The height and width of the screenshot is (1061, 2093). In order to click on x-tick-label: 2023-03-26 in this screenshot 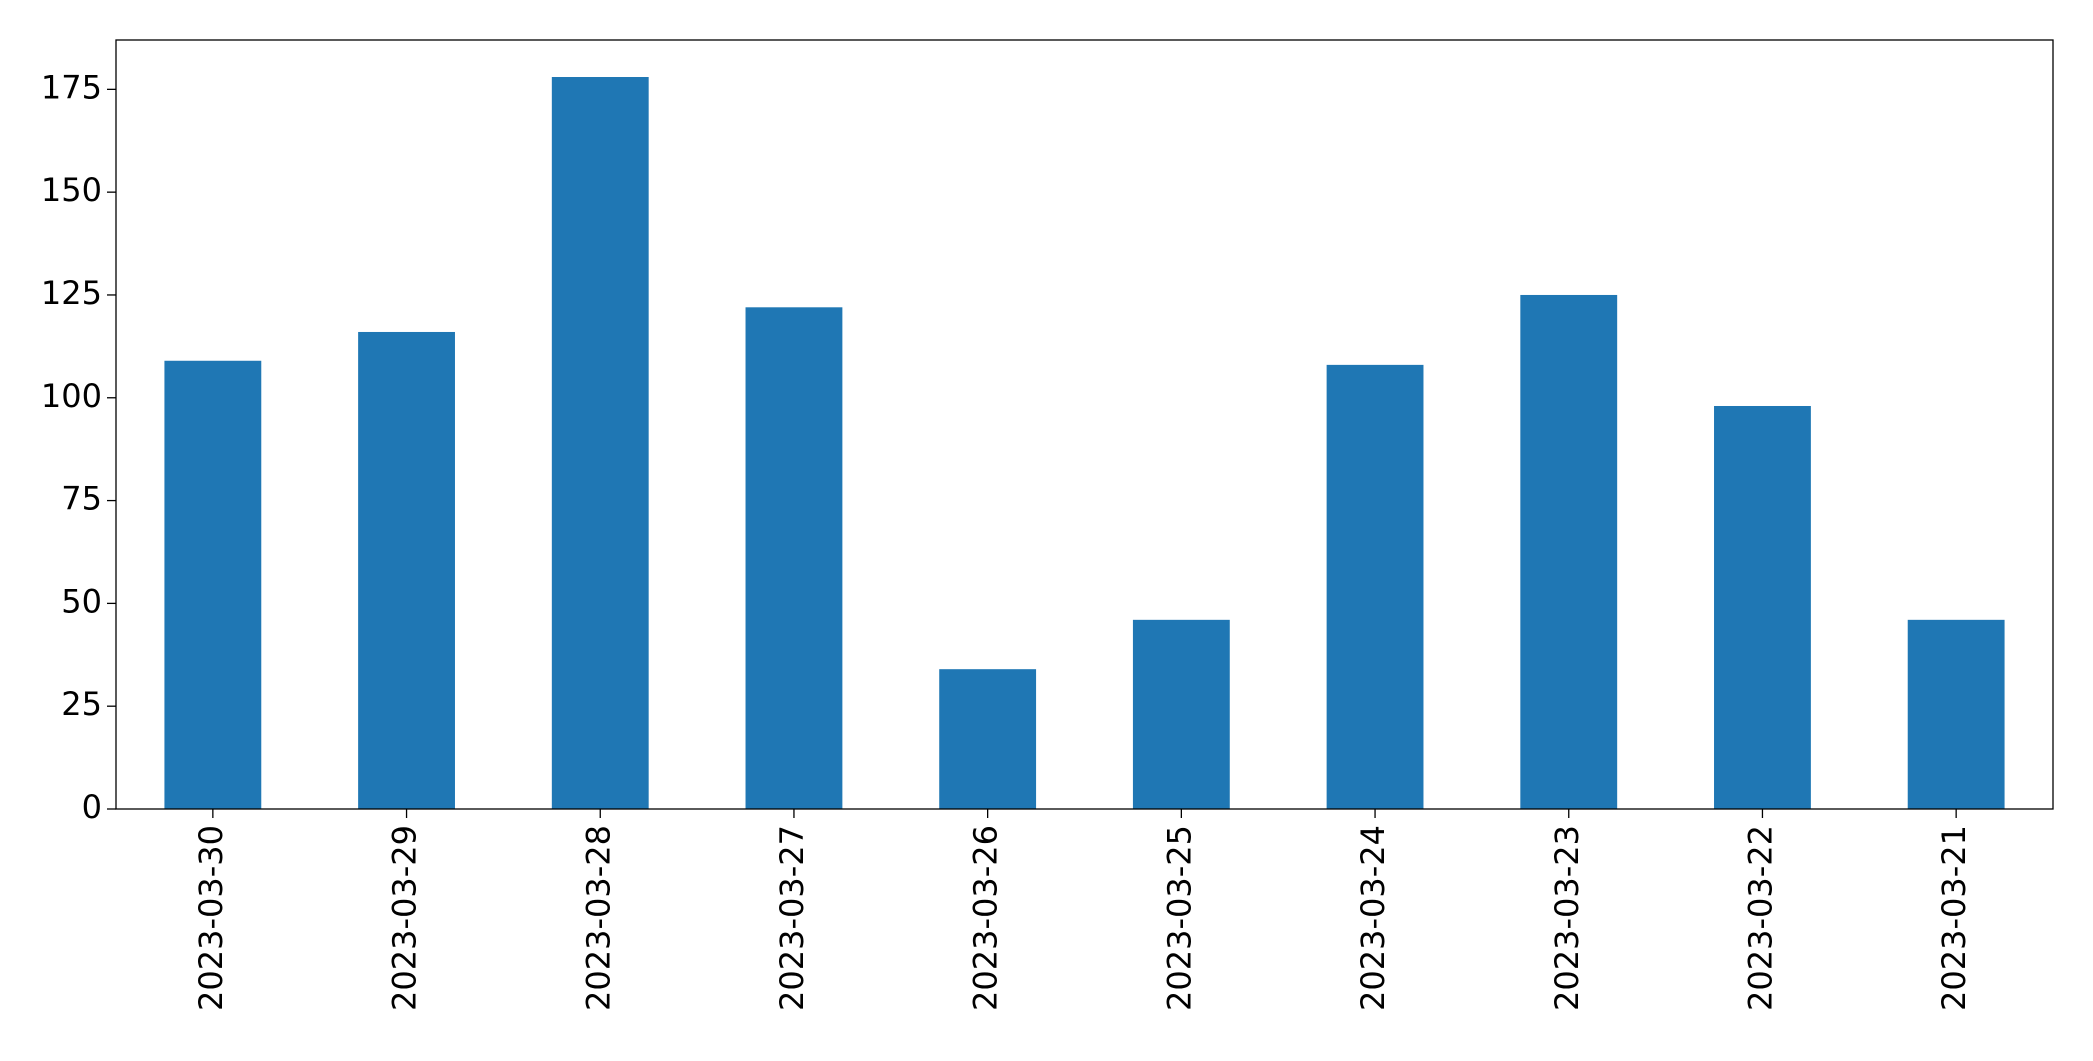, I will do `click(986, 918)`.